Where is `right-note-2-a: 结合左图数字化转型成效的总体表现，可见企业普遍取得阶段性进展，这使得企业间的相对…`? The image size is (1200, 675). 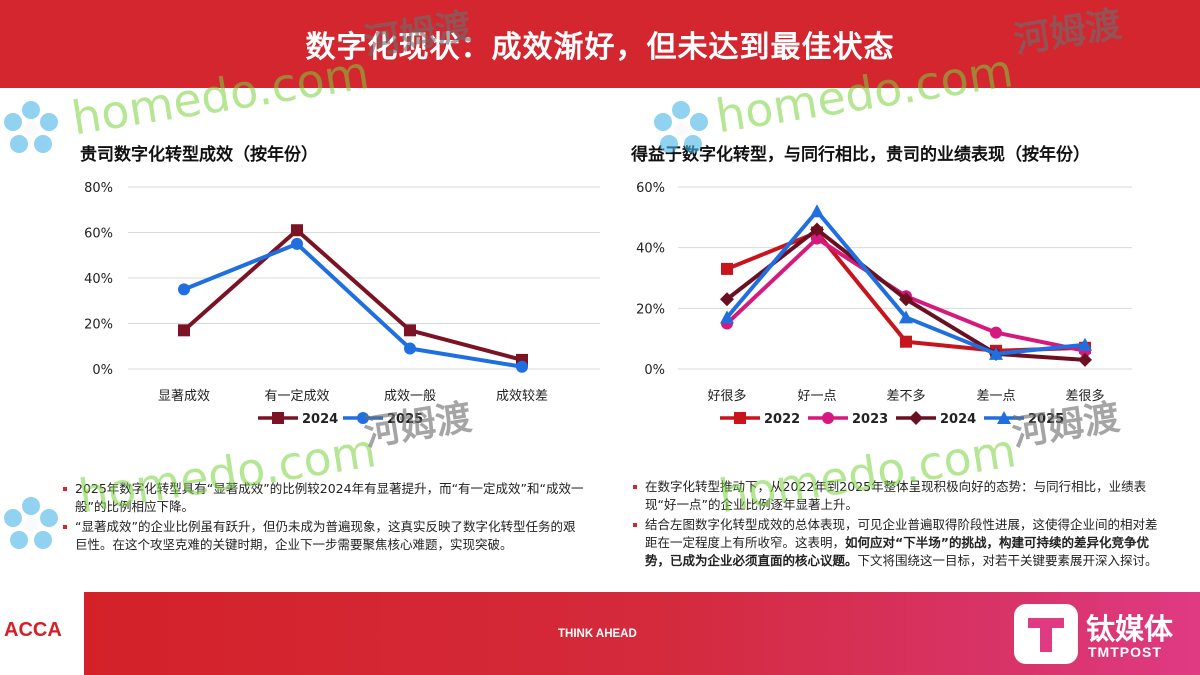 right-note-2-a: 结合左图数字化转型成效的总体表现，可见企业普遍取得阶段性进展，这使得企业间的相对… is located at coordinates (901, 533).